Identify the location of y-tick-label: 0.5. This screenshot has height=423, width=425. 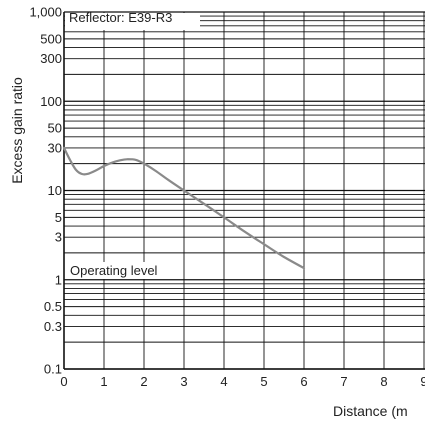
(53, 306).